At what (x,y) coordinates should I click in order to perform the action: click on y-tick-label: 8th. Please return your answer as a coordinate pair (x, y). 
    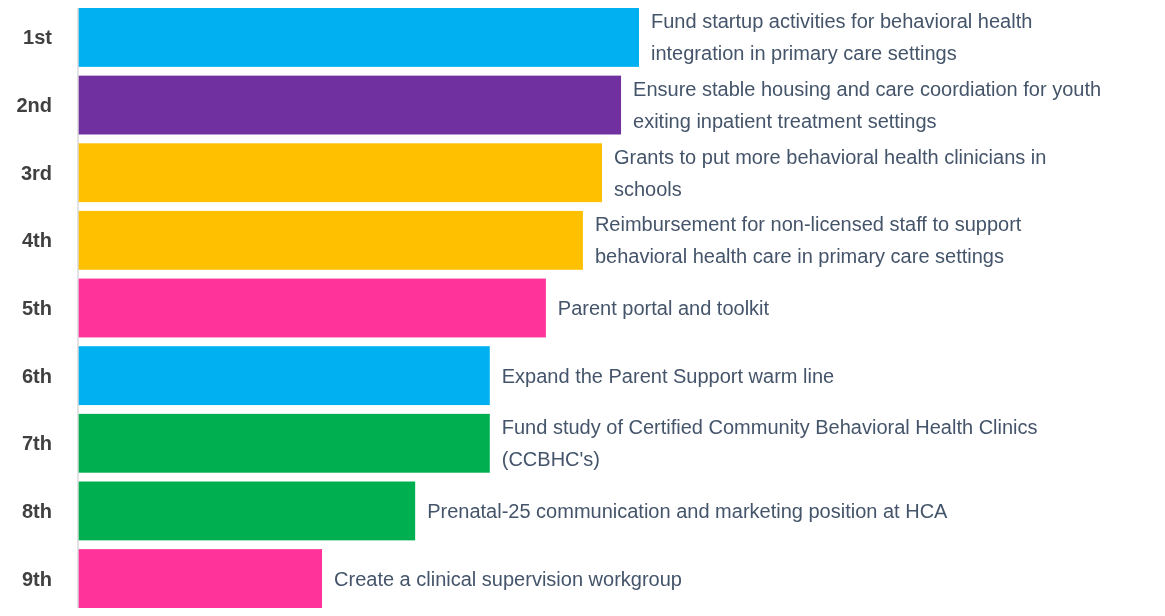
    Looking at the image, I should click on (37, 510).